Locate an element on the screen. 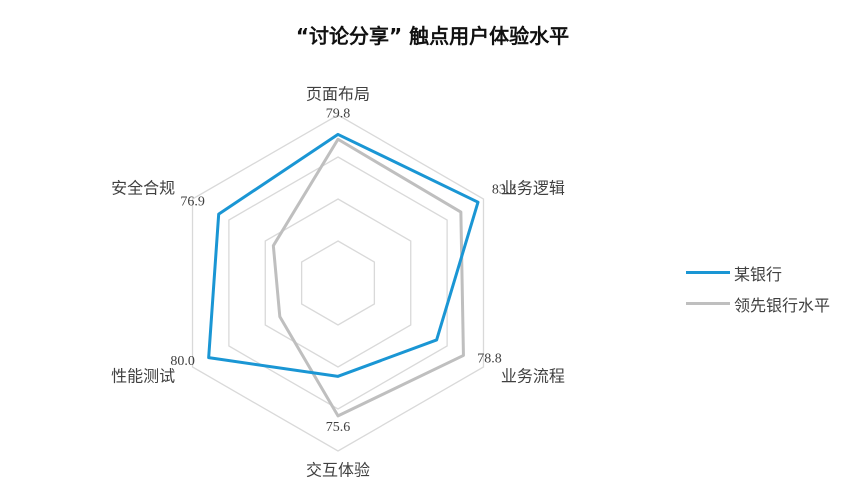  legend-item-series-2: 领先银行水平 is located at coordinates (758, 303).